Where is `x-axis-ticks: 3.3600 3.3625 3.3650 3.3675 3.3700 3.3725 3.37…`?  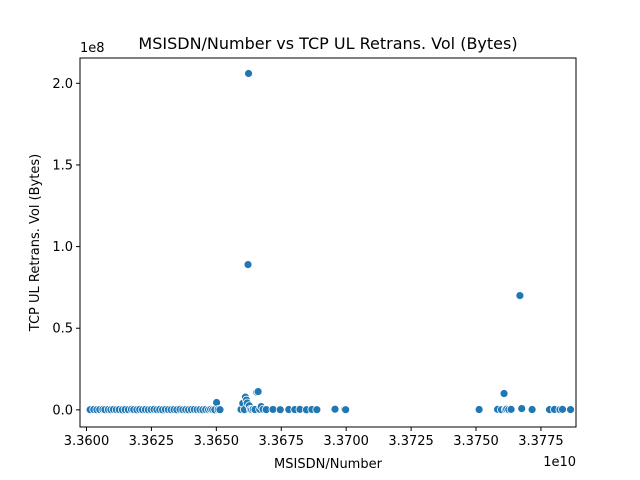 x-axis-ticks: 3.3600 3.3625 3.3650 3.3675 3.3700 3.3725 3.37… is located at coordinates (314, 438).